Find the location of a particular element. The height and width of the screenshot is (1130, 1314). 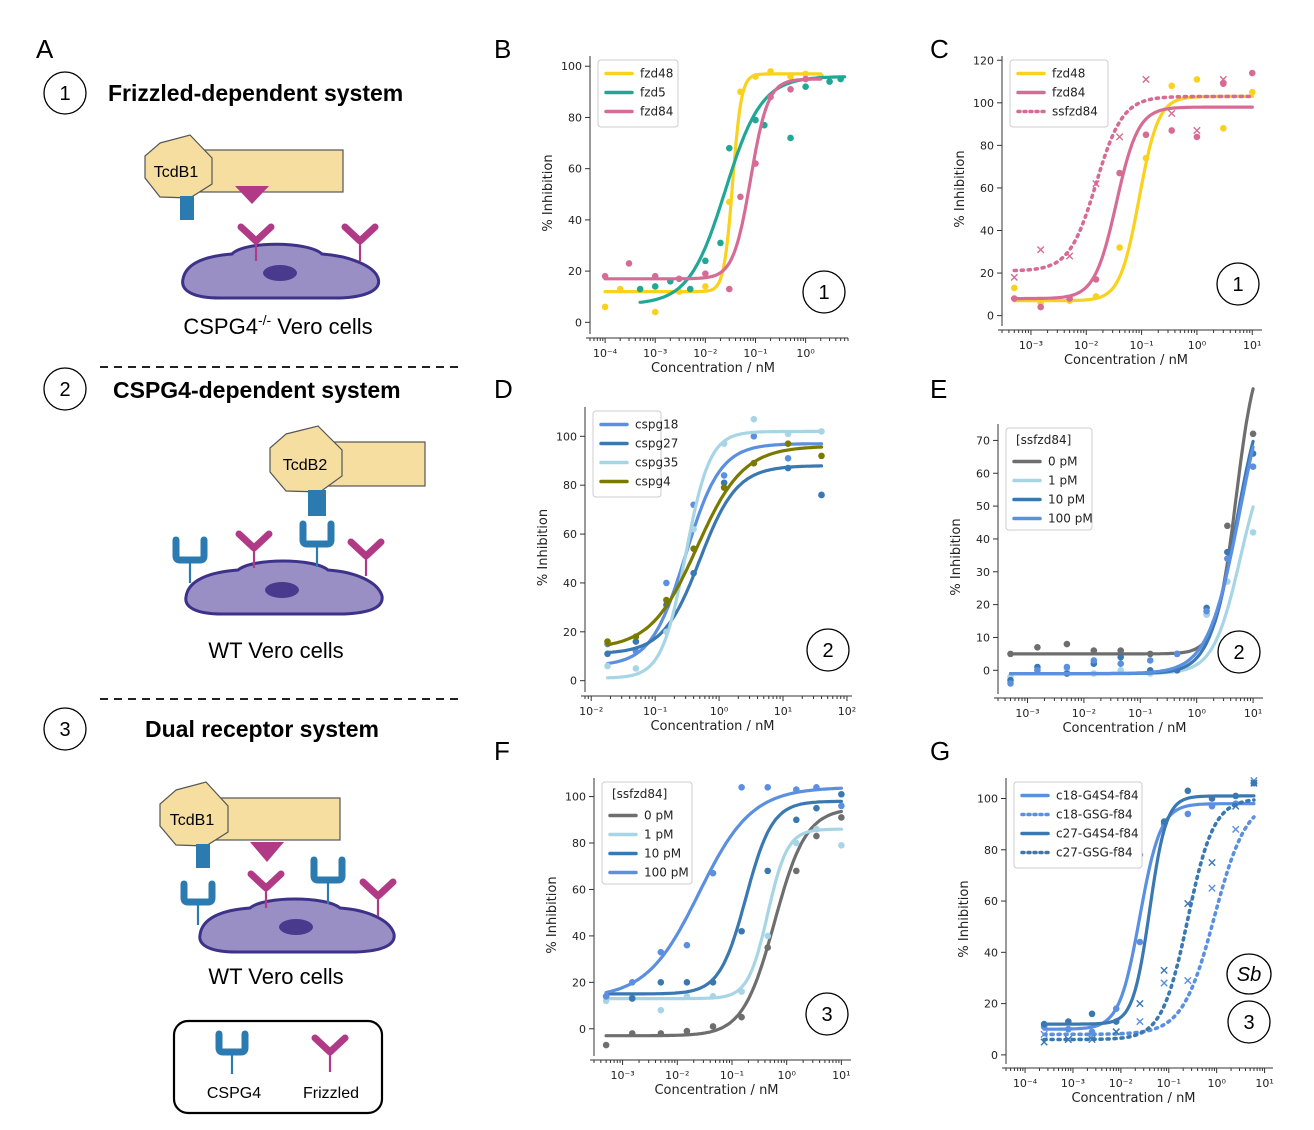

fit-curve-c27-g4s4-f84 is located at coordinates (1149, 910).